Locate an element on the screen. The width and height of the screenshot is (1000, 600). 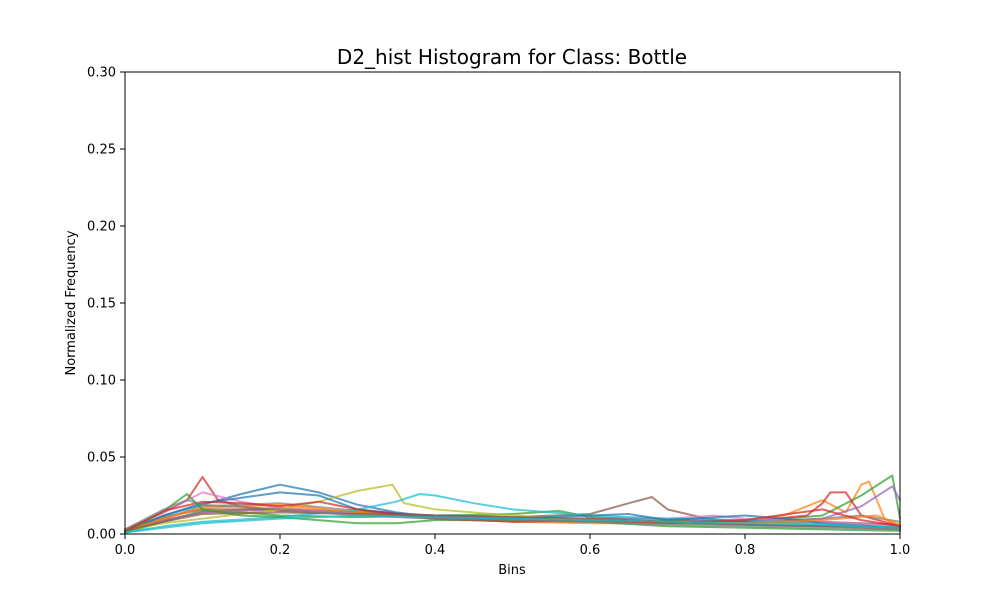
x-tick-label: 0.6 is located at coordinates (590, 550).